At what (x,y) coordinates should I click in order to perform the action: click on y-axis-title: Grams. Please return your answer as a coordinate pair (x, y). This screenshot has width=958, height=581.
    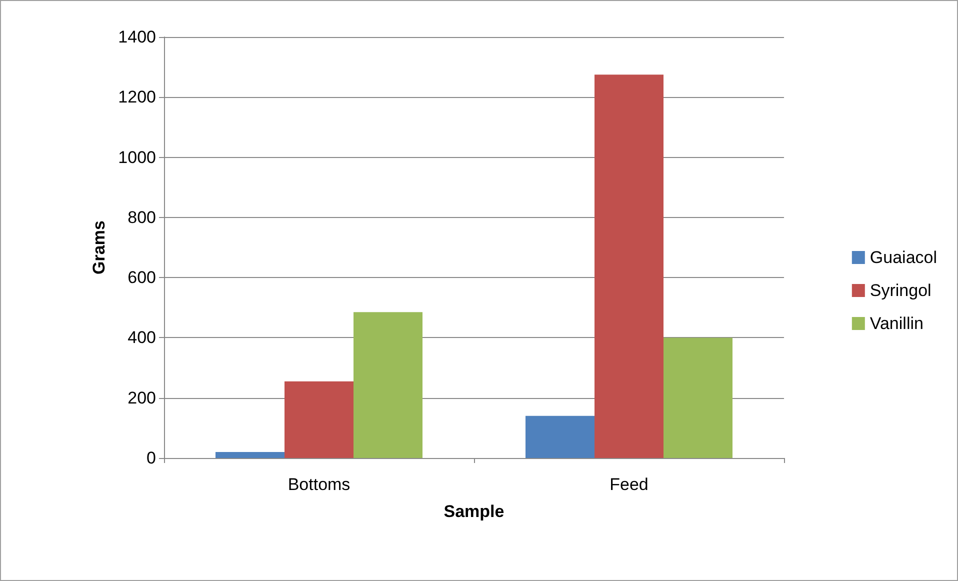
    Looking at the image, I should click on (98, 247).